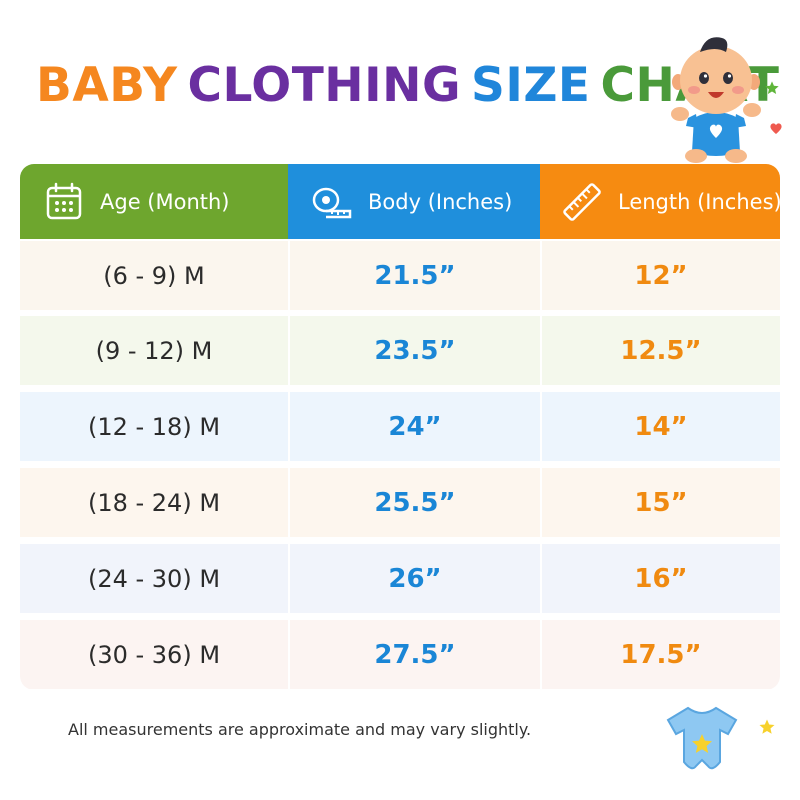  Describe the element at coordinates (702, 740) in the screenshot. I see `onesie-icon` at that location.